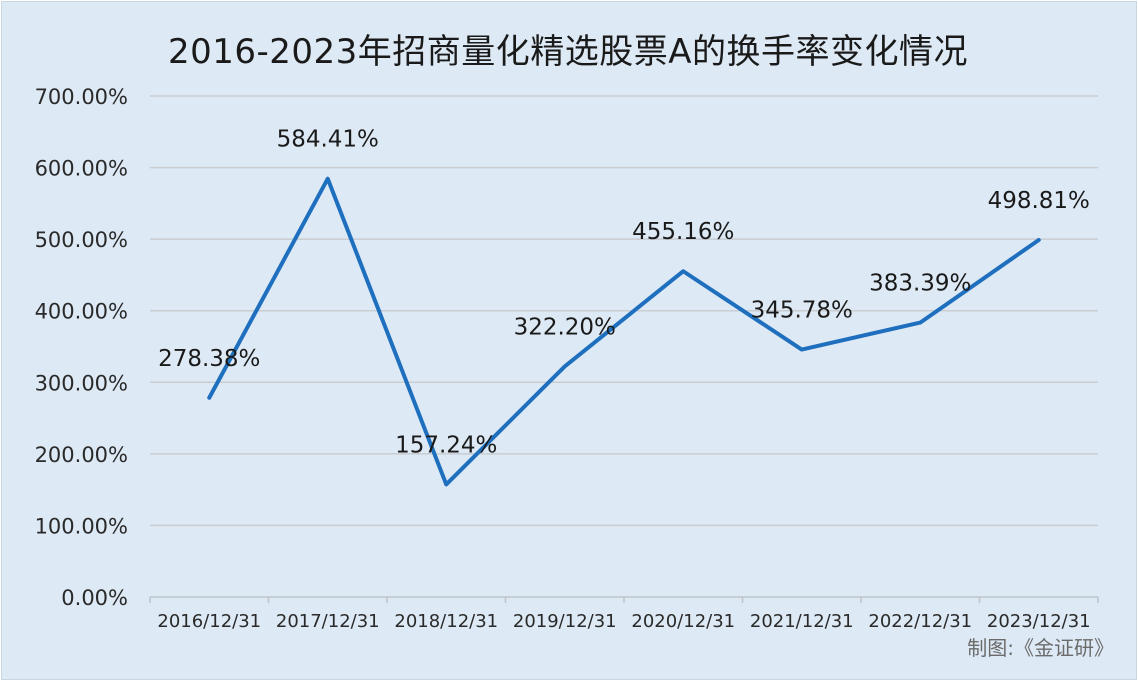 The width and height of the screenshot is (1138, 681). I want to click on x-tick-label: 2022/12/31, so click(920, 621).